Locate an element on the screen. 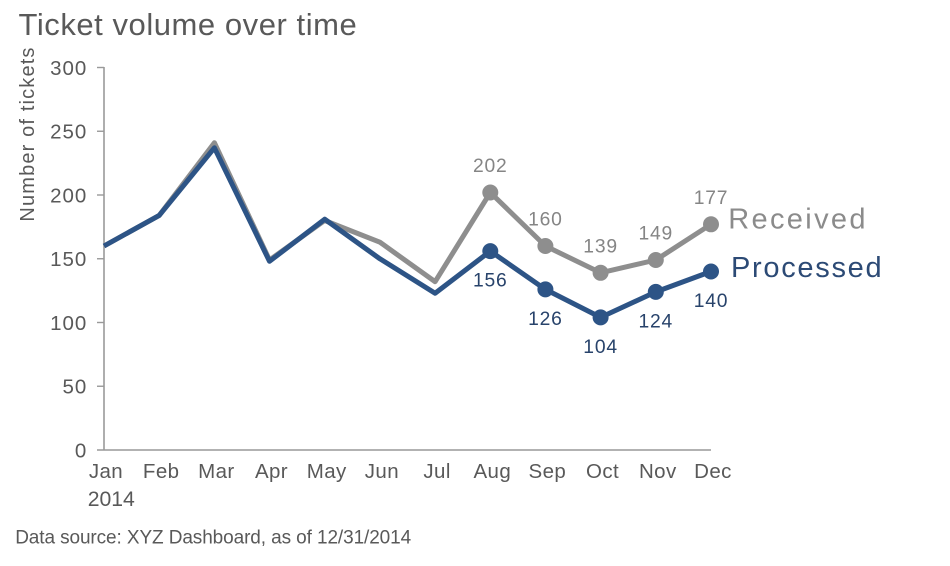  svg-text: 104 is located at coordinates (600, 347).